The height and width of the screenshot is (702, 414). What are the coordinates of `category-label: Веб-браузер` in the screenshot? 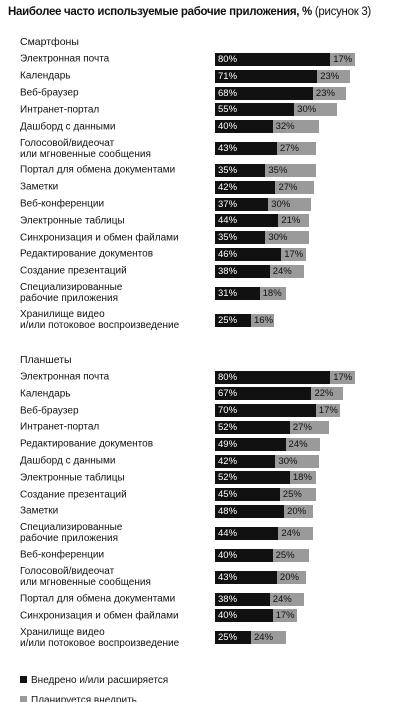 It's located at (49, 411).